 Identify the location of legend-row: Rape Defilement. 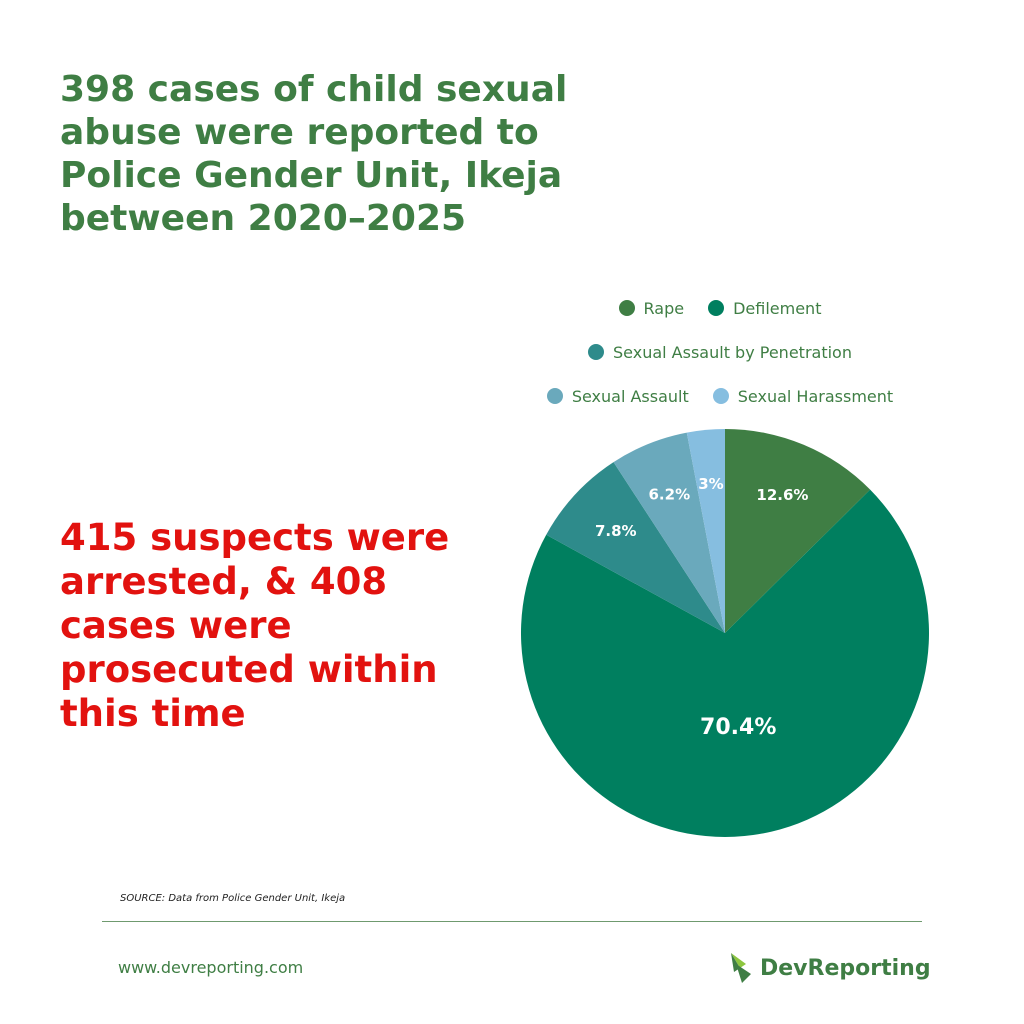
(720, 308).